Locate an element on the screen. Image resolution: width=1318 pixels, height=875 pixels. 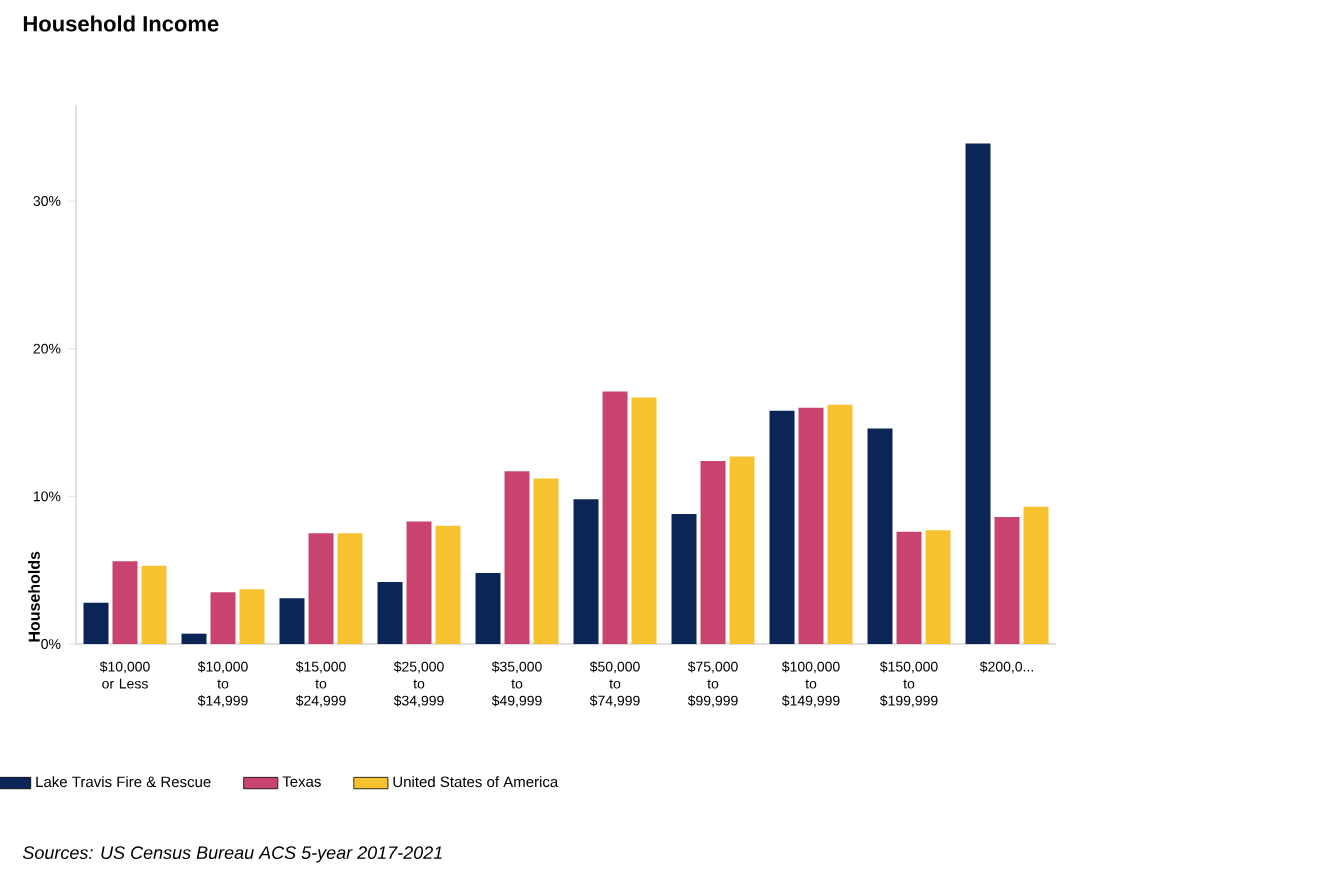
x-tick-label: $15,000 to $24,999 is located at coordinates (320, 684).